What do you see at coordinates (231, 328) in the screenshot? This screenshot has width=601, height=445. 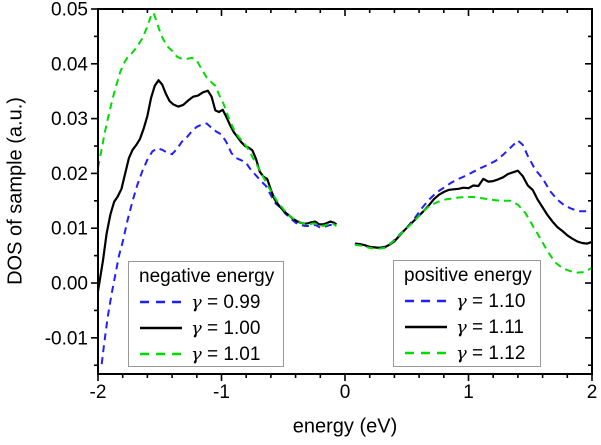 I see `gamma-value: = 1.00` at bounding box center [231, 328].